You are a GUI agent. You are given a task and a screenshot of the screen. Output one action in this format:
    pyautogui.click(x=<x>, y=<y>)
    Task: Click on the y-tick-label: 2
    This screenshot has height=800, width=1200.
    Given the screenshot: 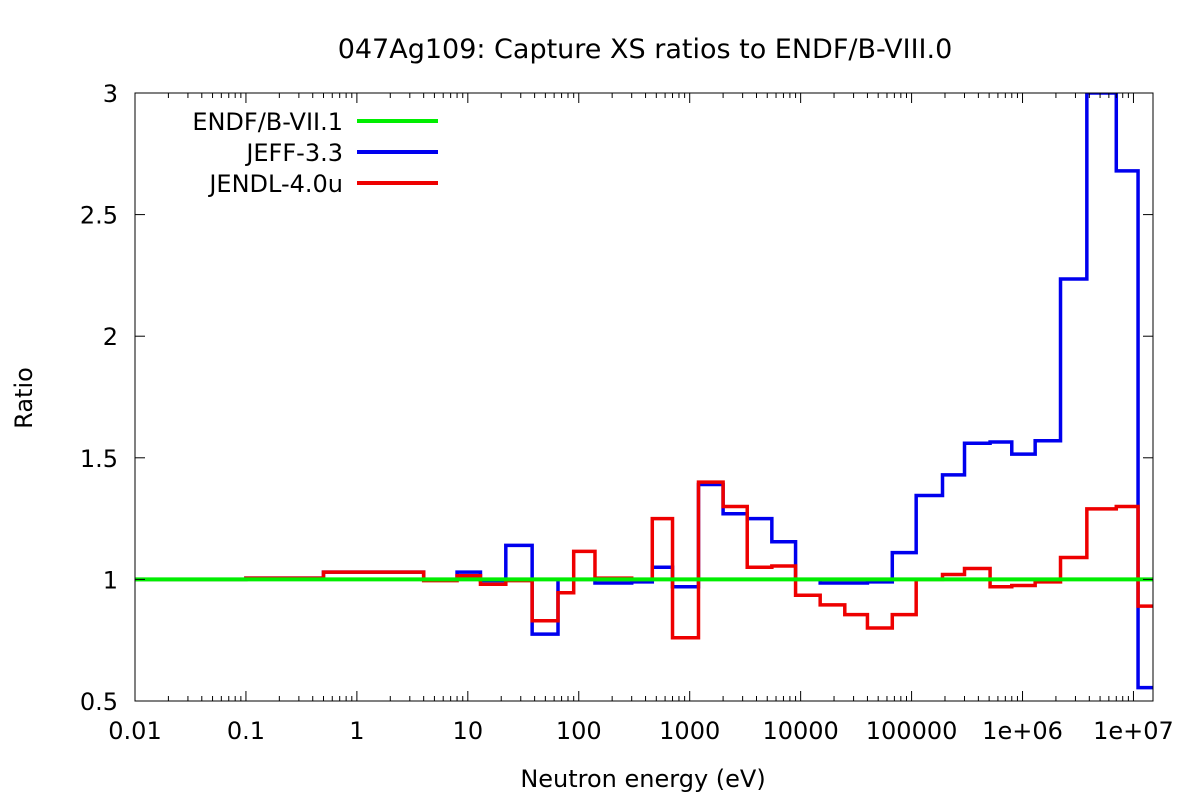 What is the action you would take?
    pyautogui.click(x=110, y=337)
    